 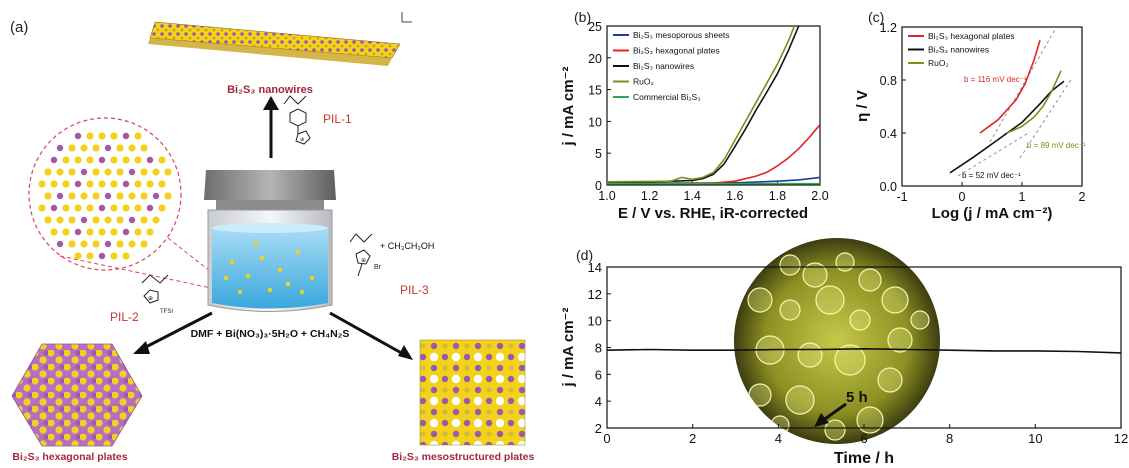 What do you see at coordinates (270, 334) in the screenshot?
I see `reagents-label: DMF + Bi(NO₃)₃·5H₂O + CH₄N₂S` at bounding box center [270, 334].